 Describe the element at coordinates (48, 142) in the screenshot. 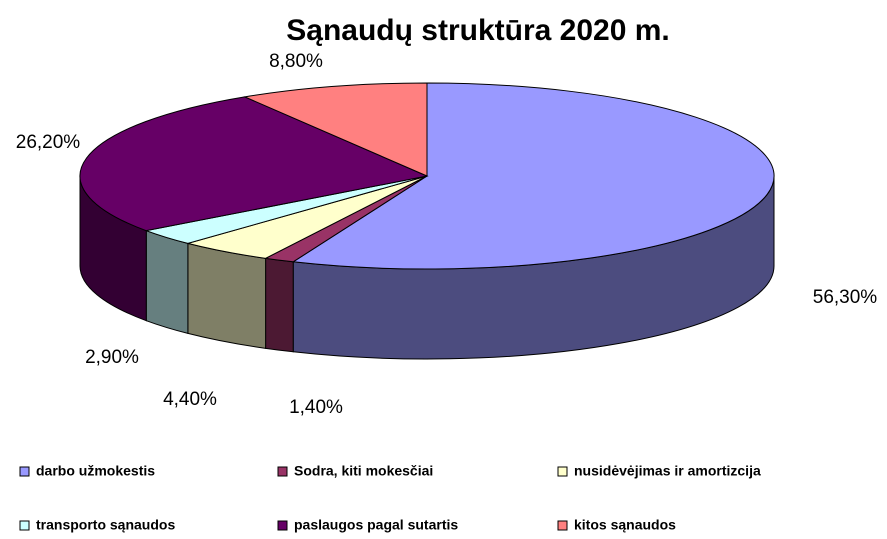

I see `data-label: 26,20%` at that location.